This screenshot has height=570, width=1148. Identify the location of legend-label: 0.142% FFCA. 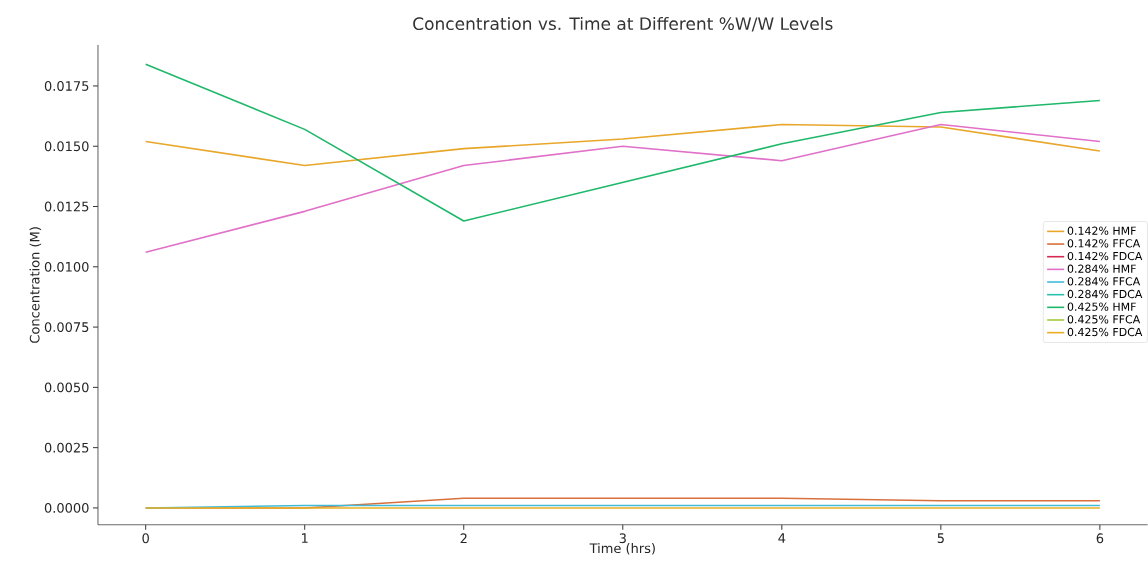
(1104, 243).